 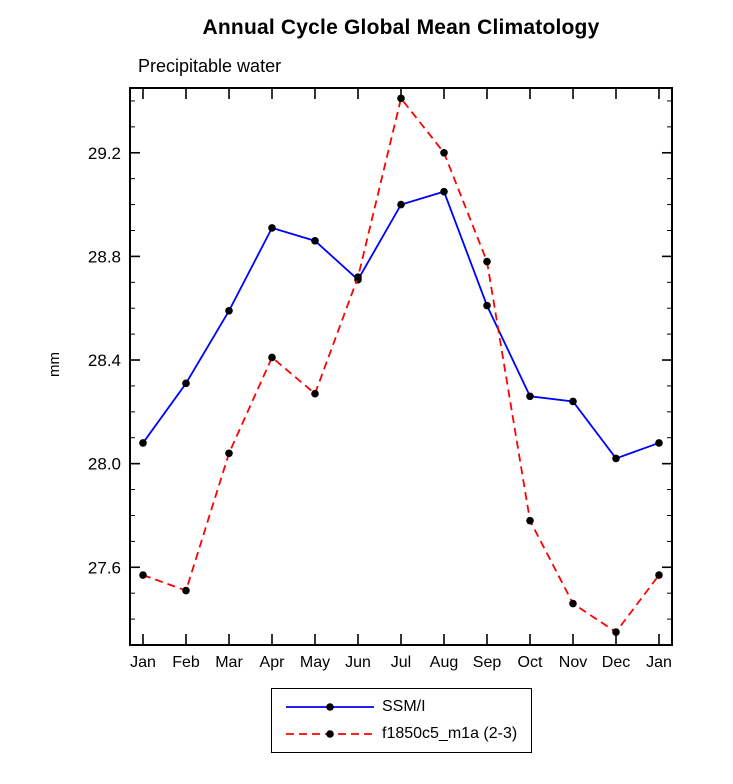 I want to click on legend-item-model: f1850c5_m1a (2-3), so click(x=400, y=734).